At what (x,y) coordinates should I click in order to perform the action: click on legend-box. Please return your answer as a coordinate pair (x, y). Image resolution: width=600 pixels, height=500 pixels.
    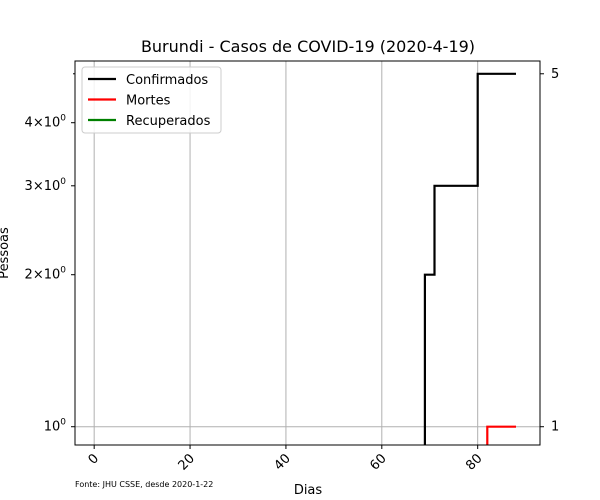
    Looking at the image, I should click on (151, 100).